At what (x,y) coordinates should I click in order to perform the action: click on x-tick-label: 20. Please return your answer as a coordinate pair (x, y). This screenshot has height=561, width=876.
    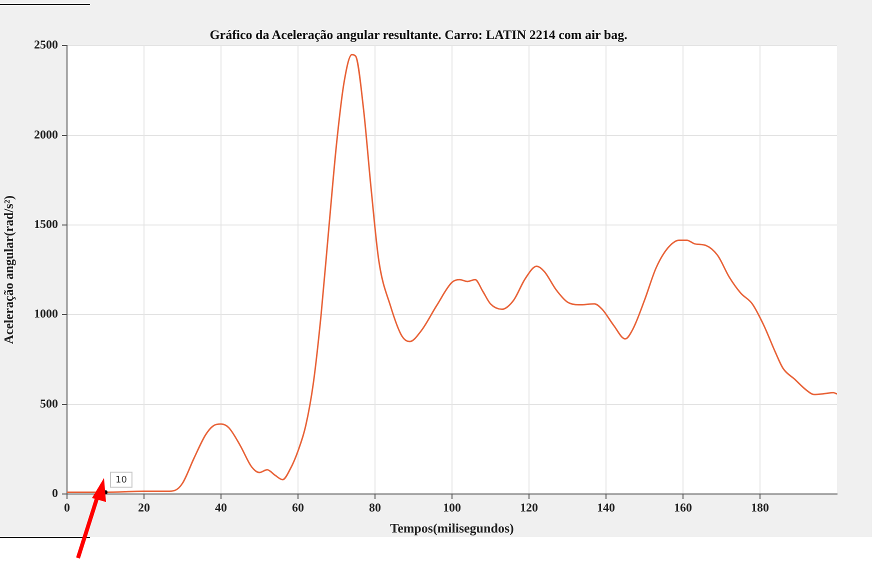
    Looking at the image, I should click on (144, 507).